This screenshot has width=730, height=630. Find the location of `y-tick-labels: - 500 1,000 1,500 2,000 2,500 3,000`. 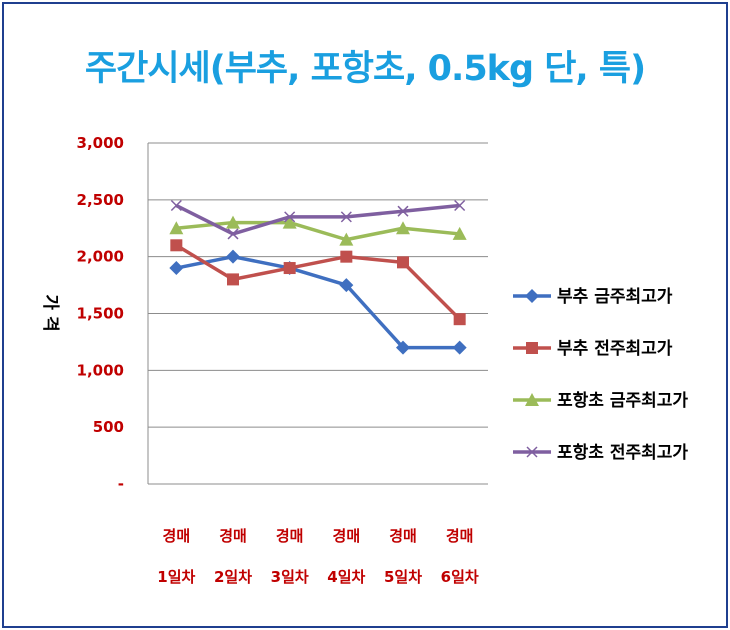

y-tick-labels: - 500 1,000 1,500 2,000 2,500 3,000 is located at coordinates (100, 313).